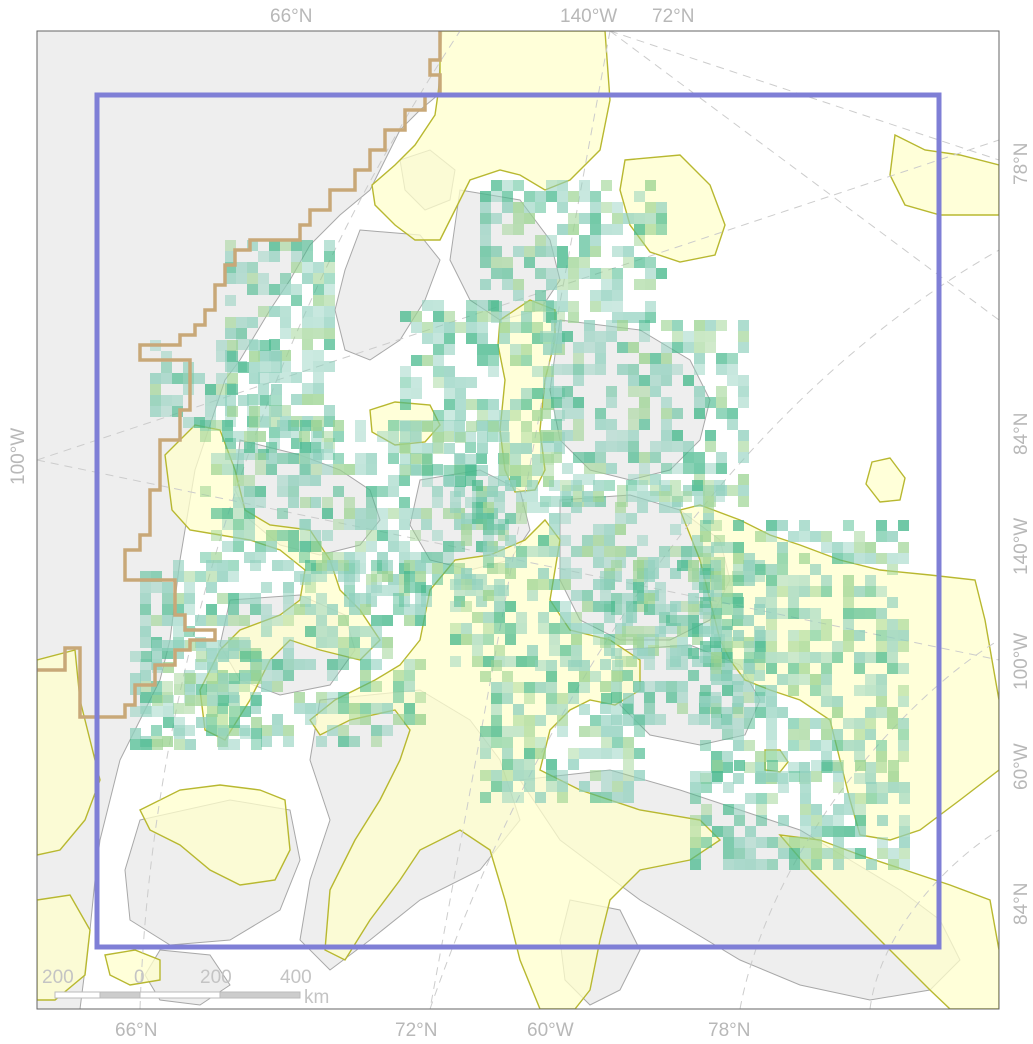  What do you see at coordinates (416, 1030) in the screenshot?
I see `label-bottom-72n: 72°N` at bounding box center [416, 1030].